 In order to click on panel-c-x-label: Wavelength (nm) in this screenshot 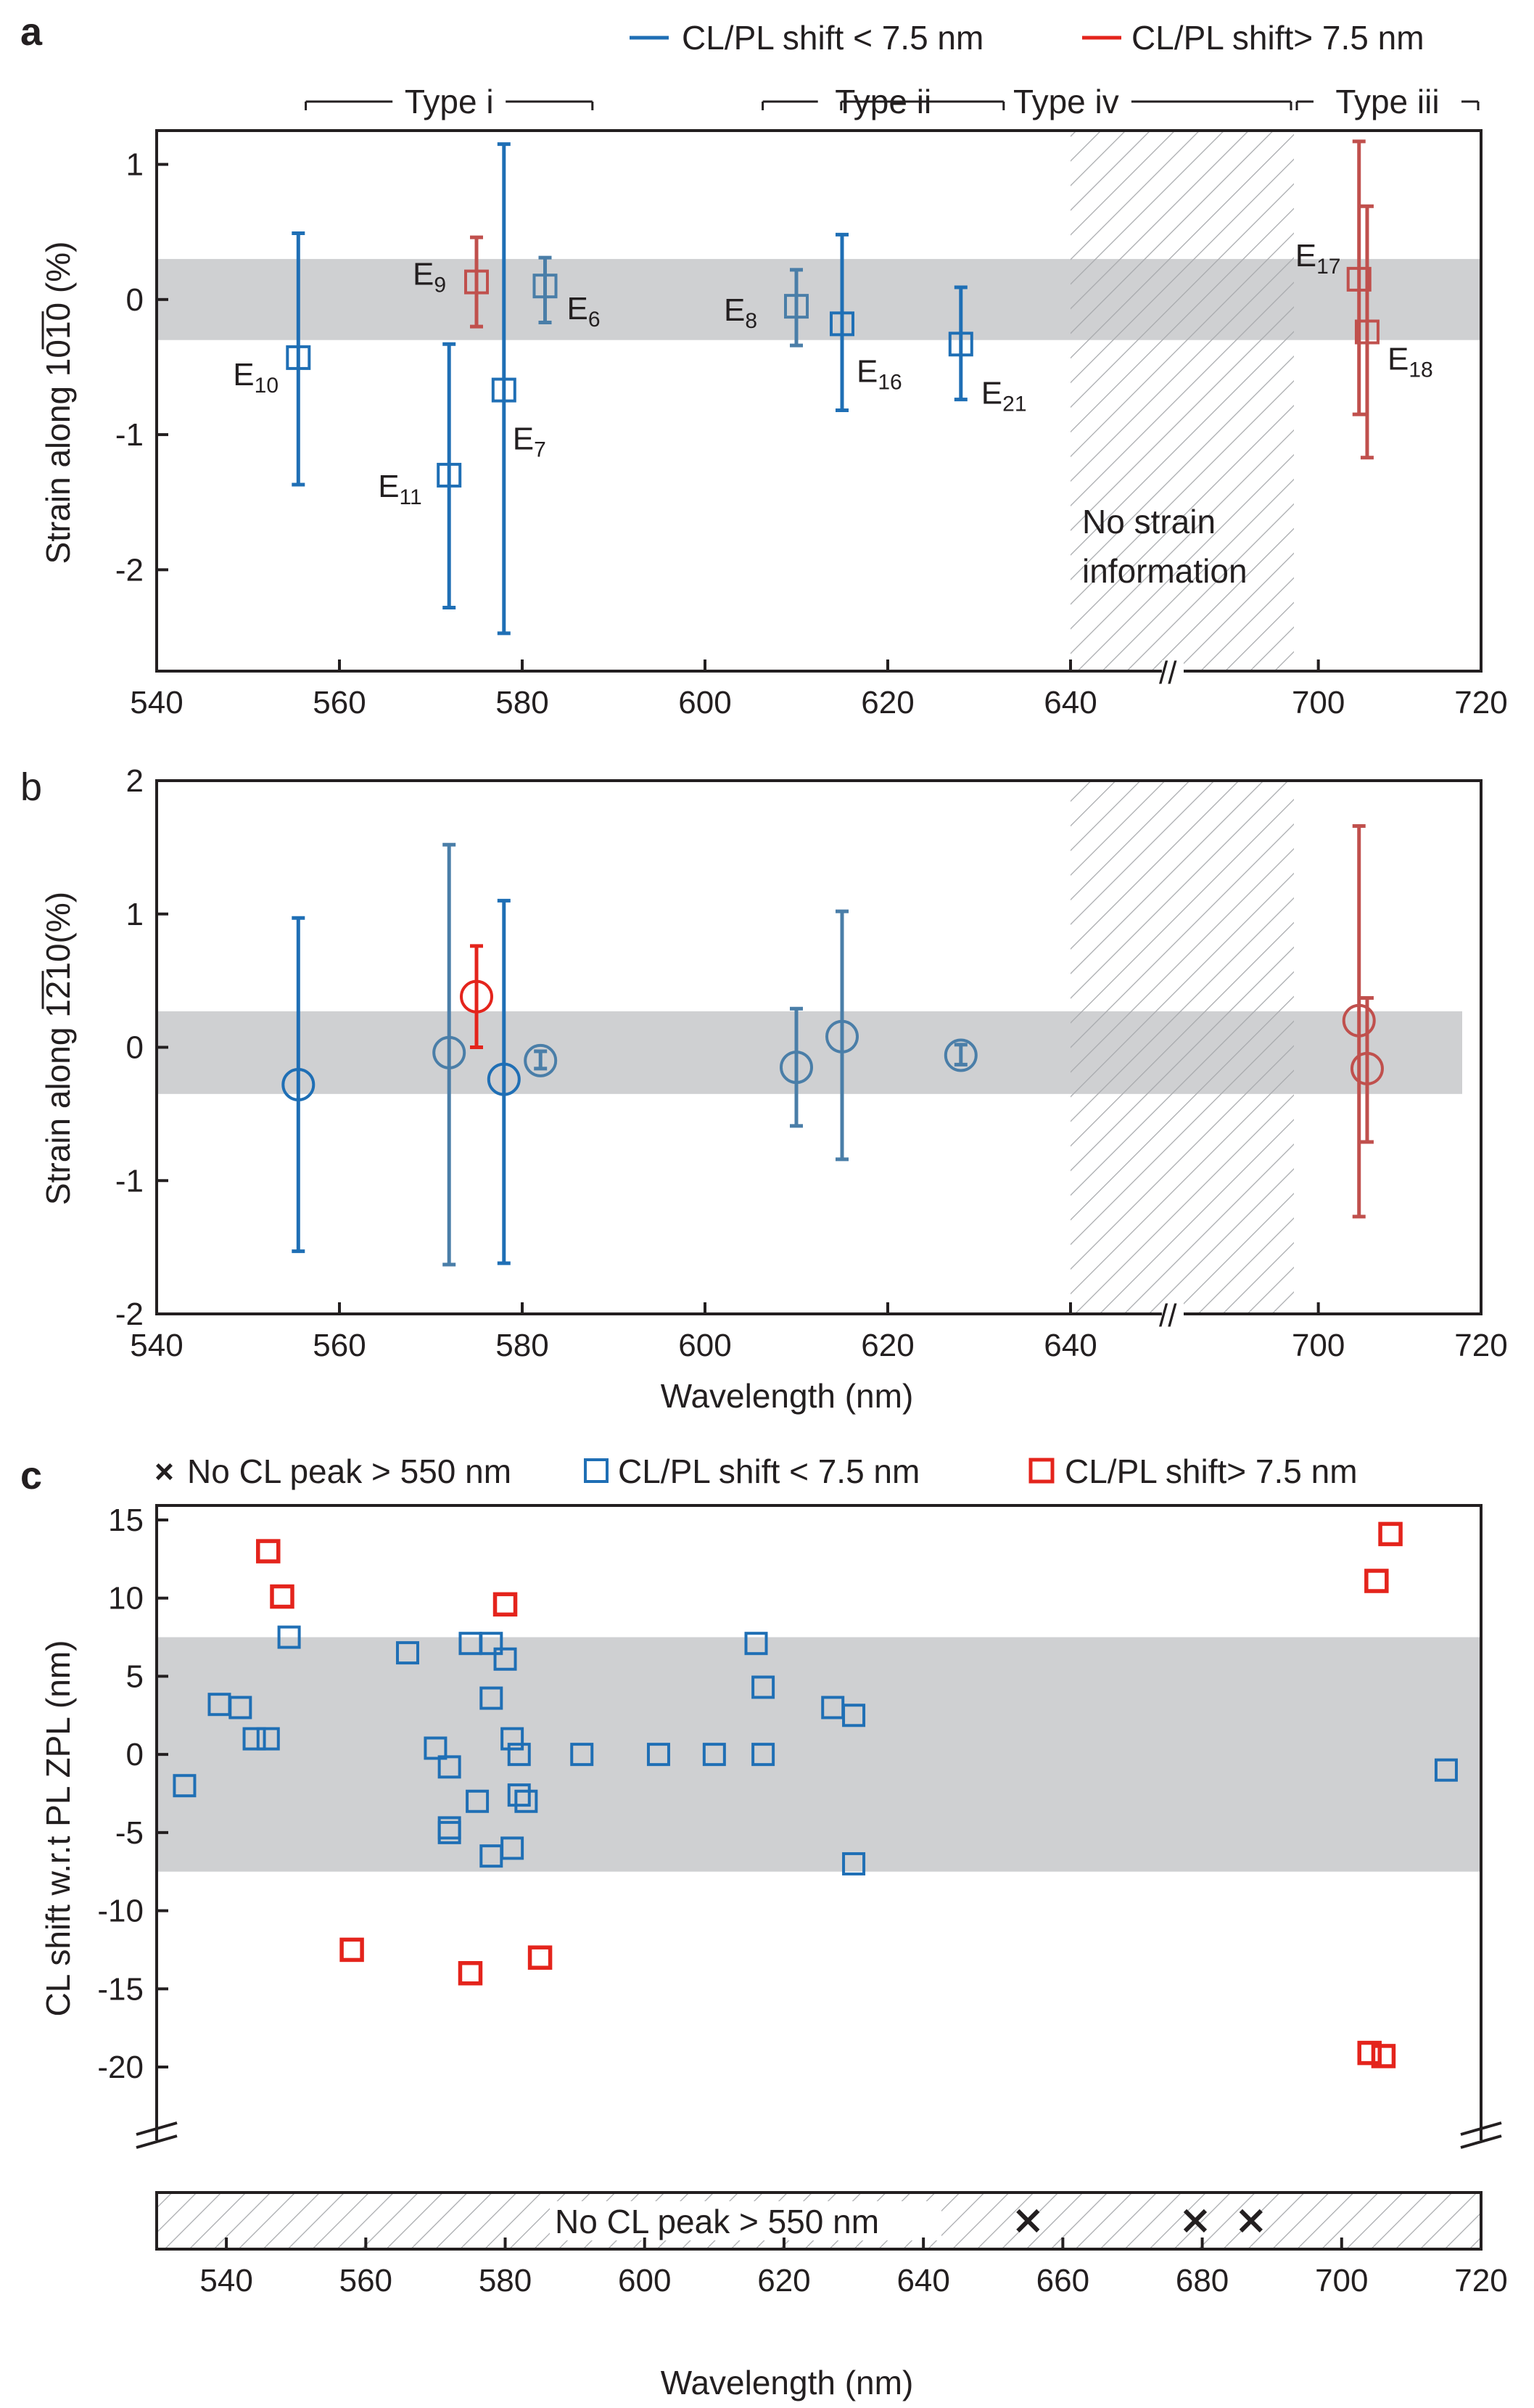, I will do `click(787, 2382)`.